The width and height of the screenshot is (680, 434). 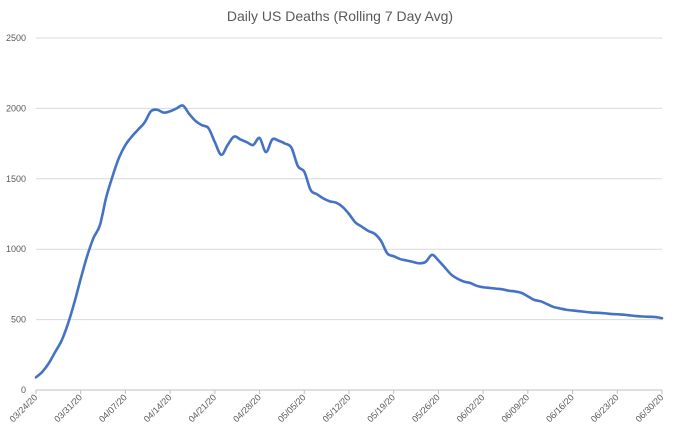 What do you see at coordinates (16, 38) in the screenshot?
I see `y-tick-label: 2500` at bounding box center [16, 38].